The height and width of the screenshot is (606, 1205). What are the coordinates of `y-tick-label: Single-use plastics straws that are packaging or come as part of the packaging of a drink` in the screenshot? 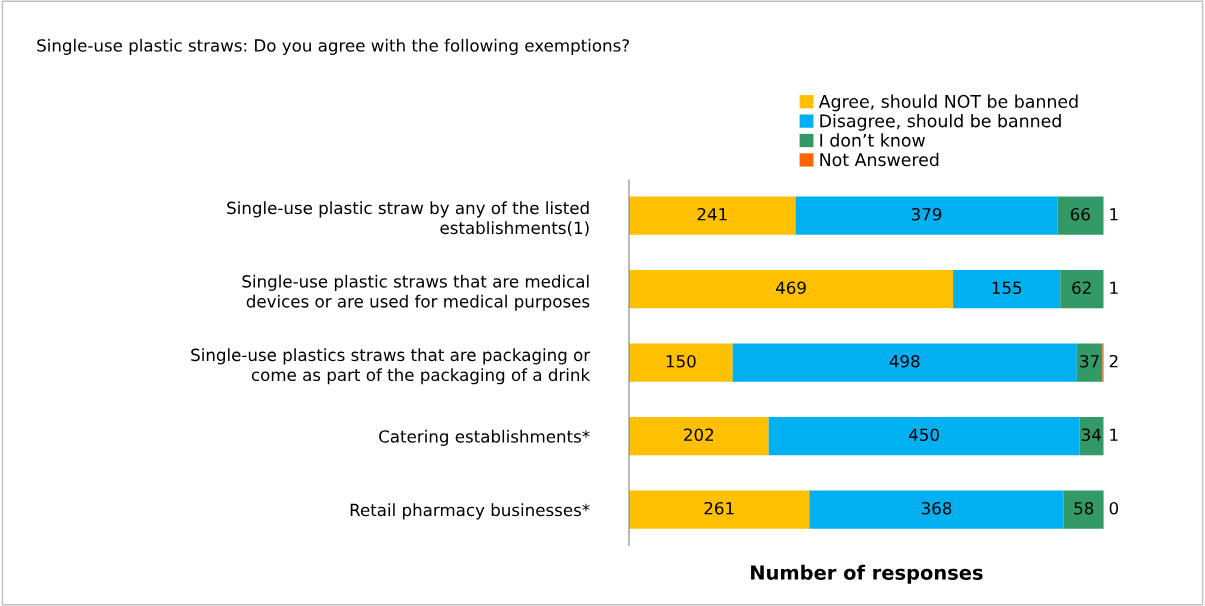 It's located at (391, 366).